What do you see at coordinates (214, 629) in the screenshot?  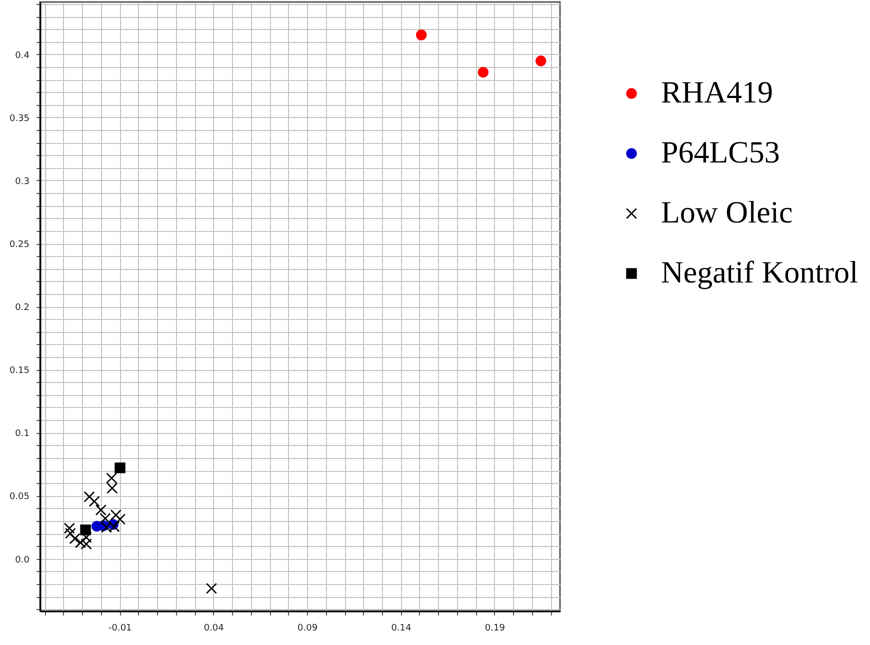 I see `x-tick-label: 0.04` at bounding box center [214, 629].